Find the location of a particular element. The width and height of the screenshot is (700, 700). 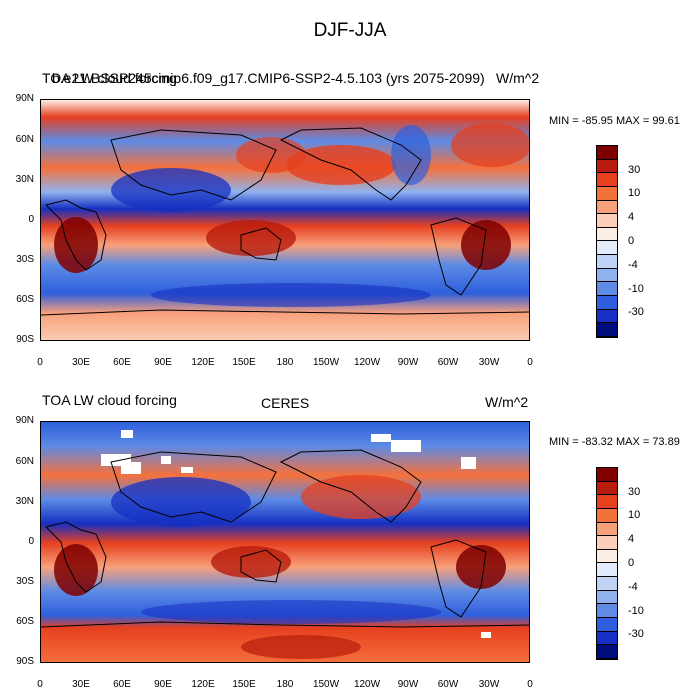

colorbar-model is located at coordinates (607, 241).